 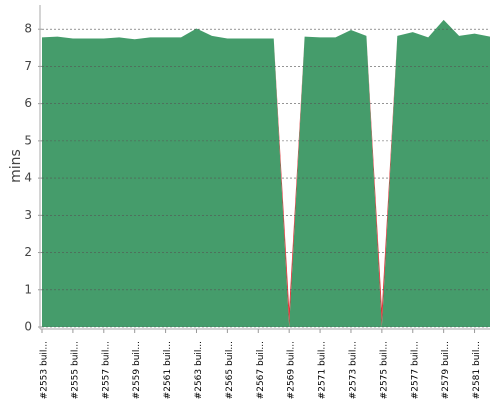 I want to click on y-tick-label: 4, so click(x=28, y=178).